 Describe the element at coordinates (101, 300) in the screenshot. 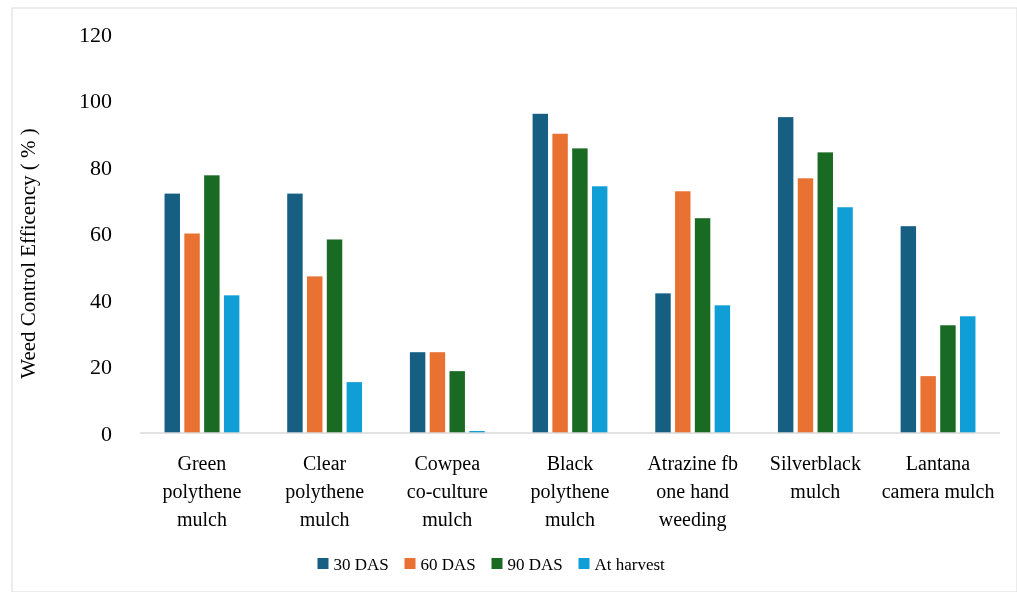

I see `y-tick-label: 40` at that location.